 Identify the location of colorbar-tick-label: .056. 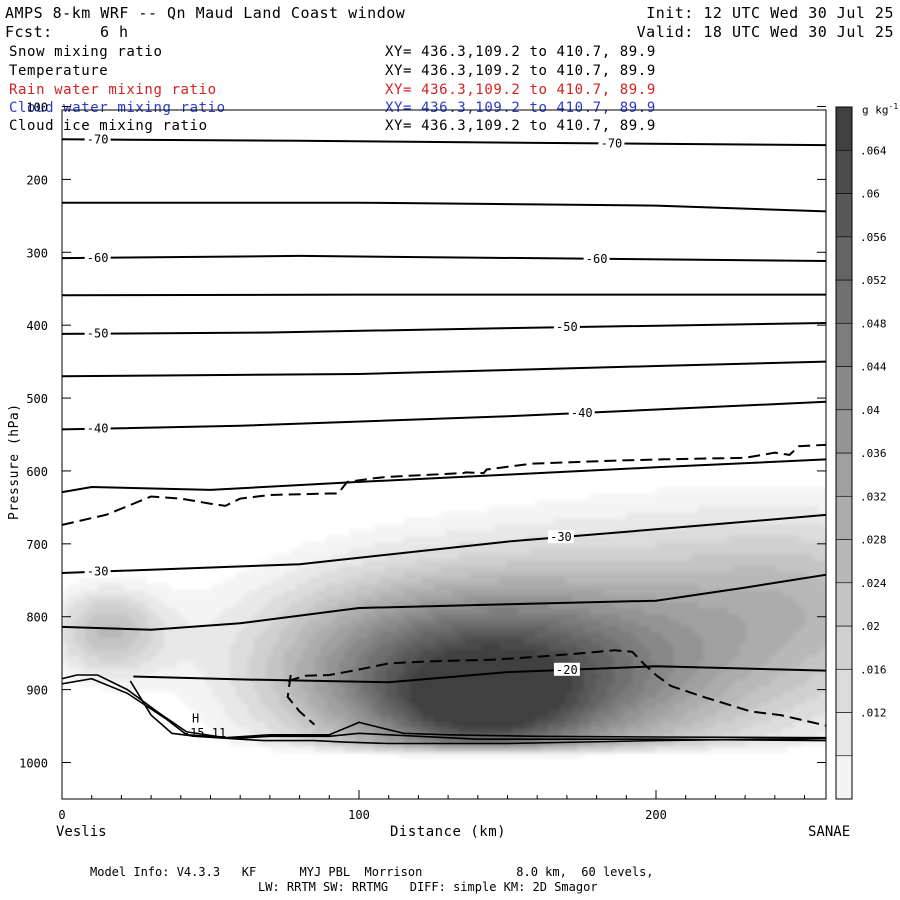
(873, 237).